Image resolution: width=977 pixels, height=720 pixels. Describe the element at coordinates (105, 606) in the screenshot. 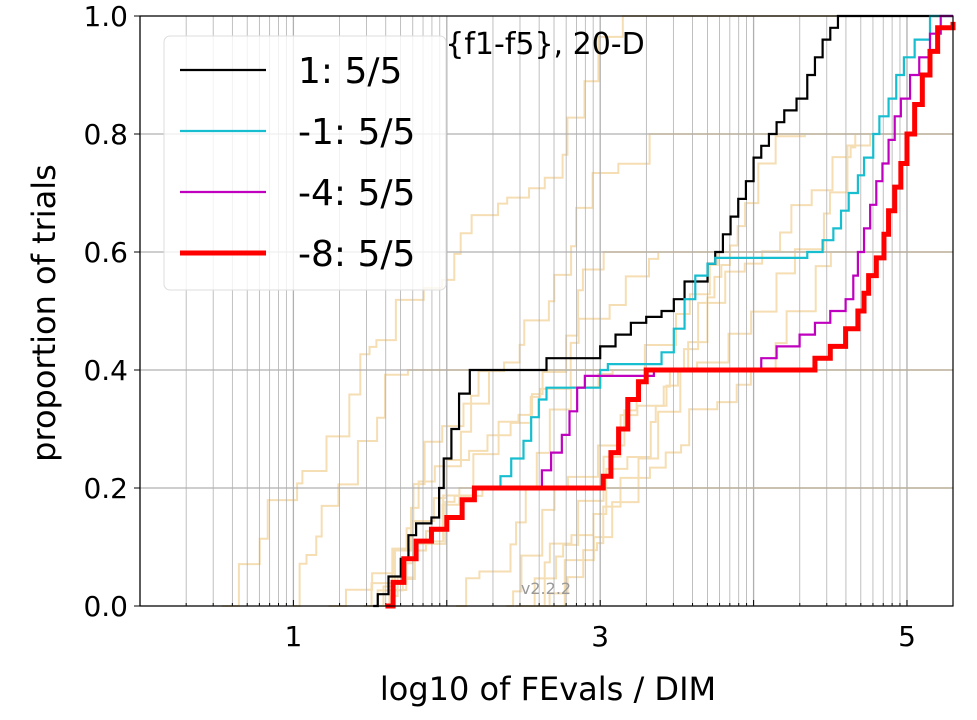

I see `y-tick-label: 0.0` at that location.